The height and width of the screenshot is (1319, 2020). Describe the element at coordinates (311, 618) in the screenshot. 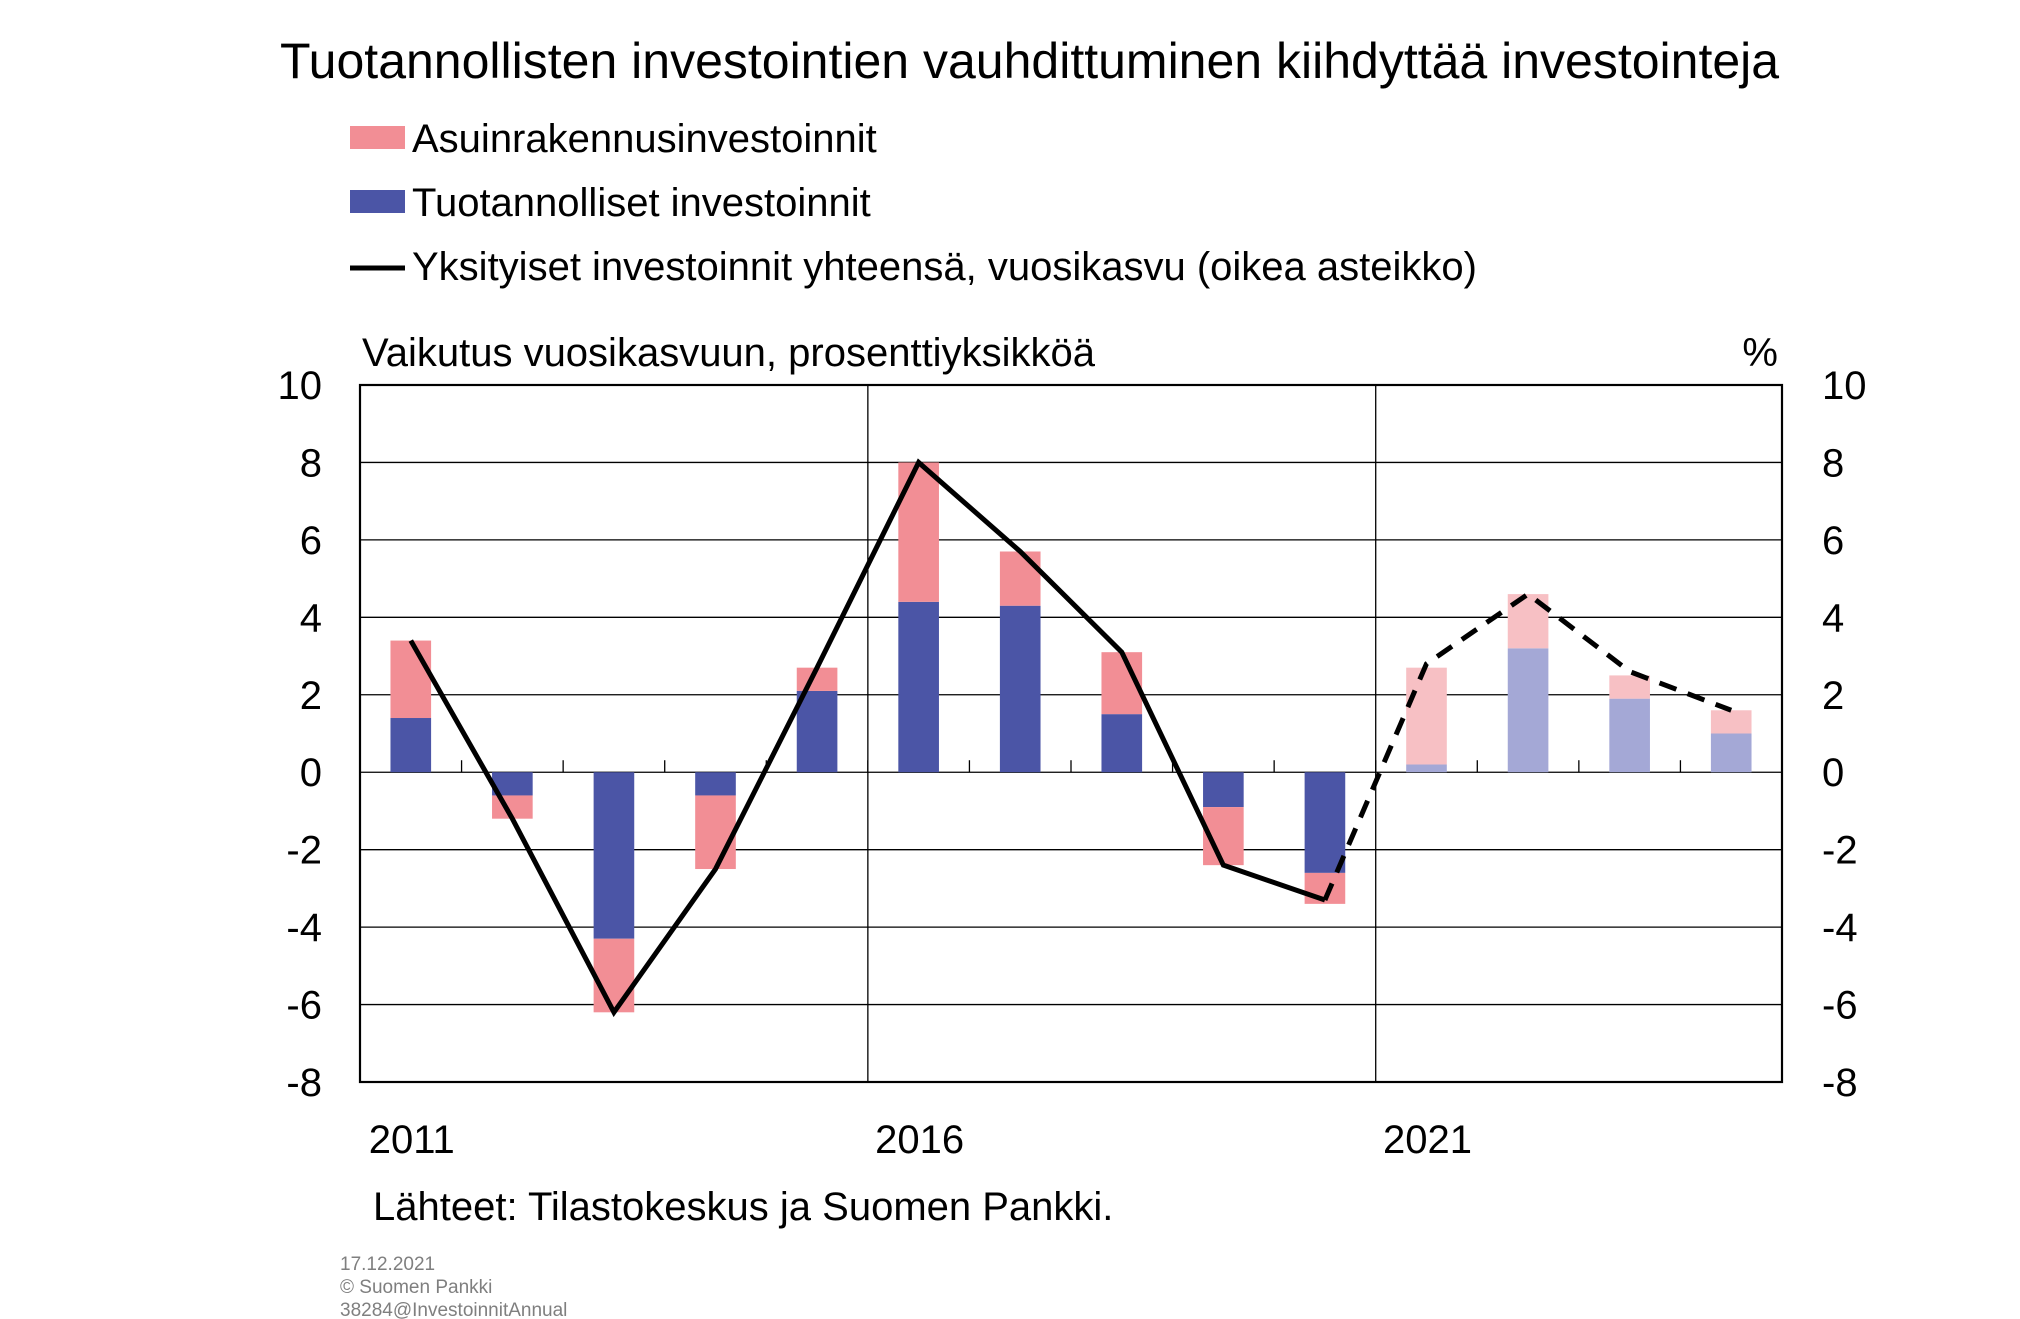

I see `left-tick-label: 4` at that location.